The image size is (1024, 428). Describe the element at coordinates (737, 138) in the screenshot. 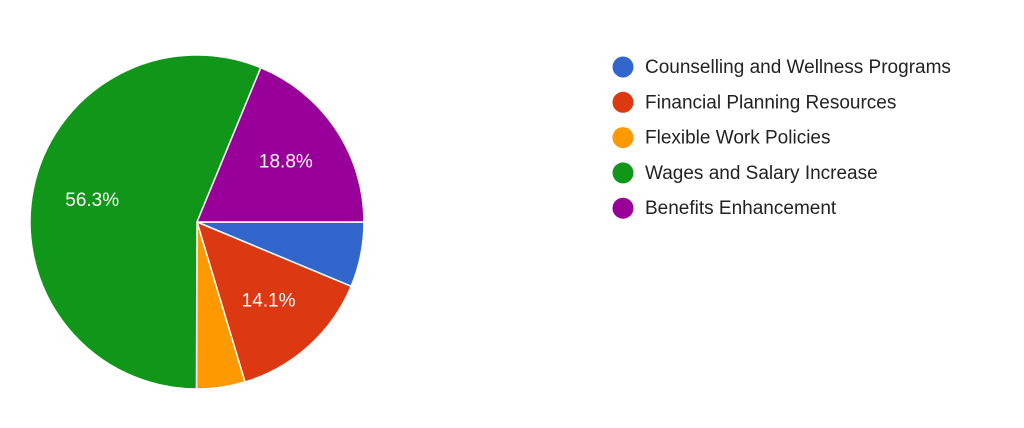

I see `legend-label: Flexible Work Policies` at that location.